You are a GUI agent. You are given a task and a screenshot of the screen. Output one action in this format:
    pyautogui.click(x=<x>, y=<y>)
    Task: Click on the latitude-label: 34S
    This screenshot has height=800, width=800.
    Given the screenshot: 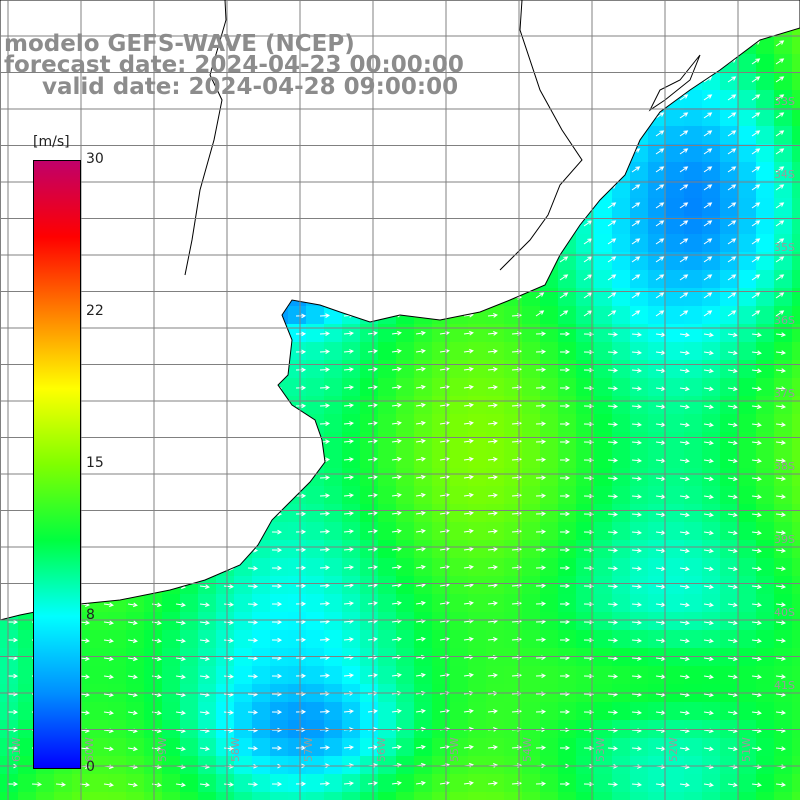 What is the action you would take?
    pyautogui.click(x=784, y=174)
    